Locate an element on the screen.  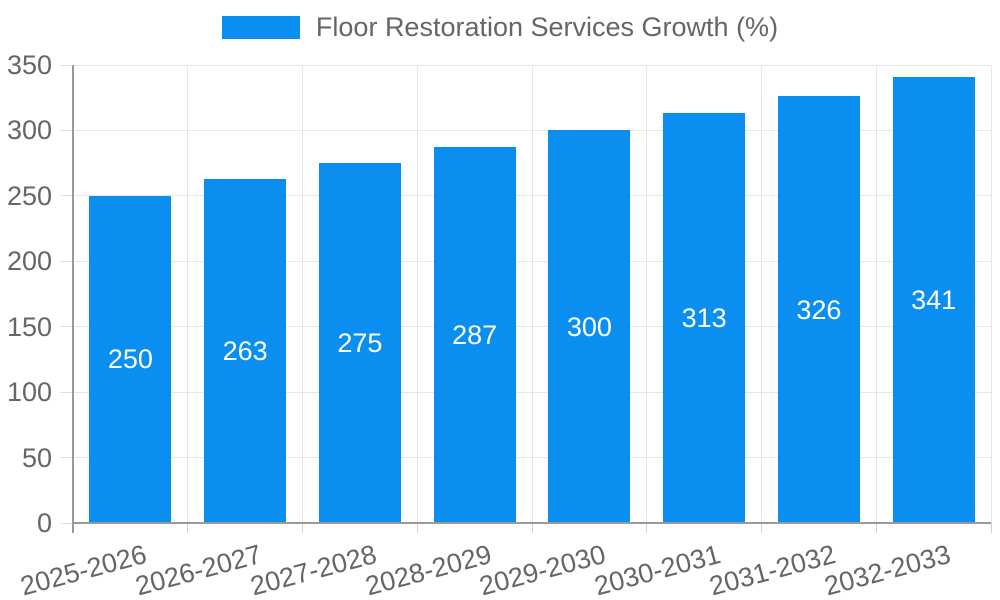
bar-value-label: 341 is located at coordinates (934, 299).